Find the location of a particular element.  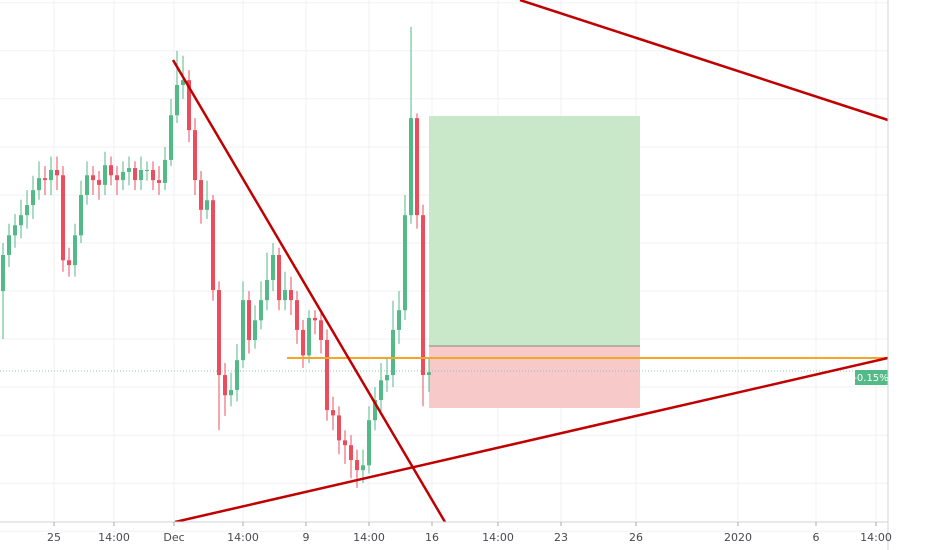

change-label: -0.15% is located at coordinates (870, 378).